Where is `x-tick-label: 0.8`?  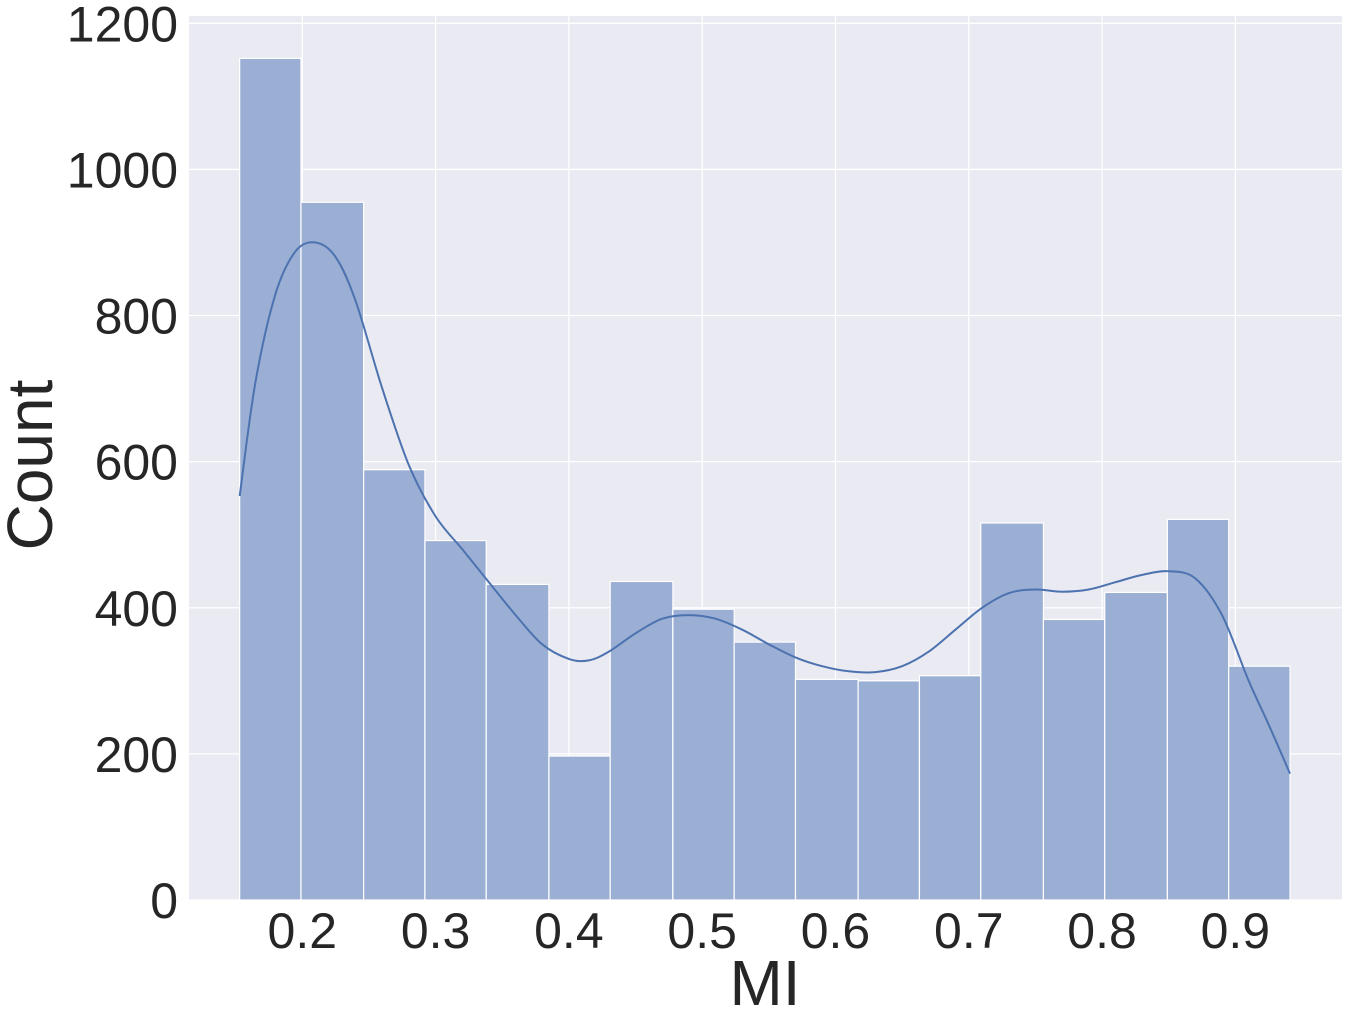
x-tick-label: 0.8 is located at coordinates (1102, 931).